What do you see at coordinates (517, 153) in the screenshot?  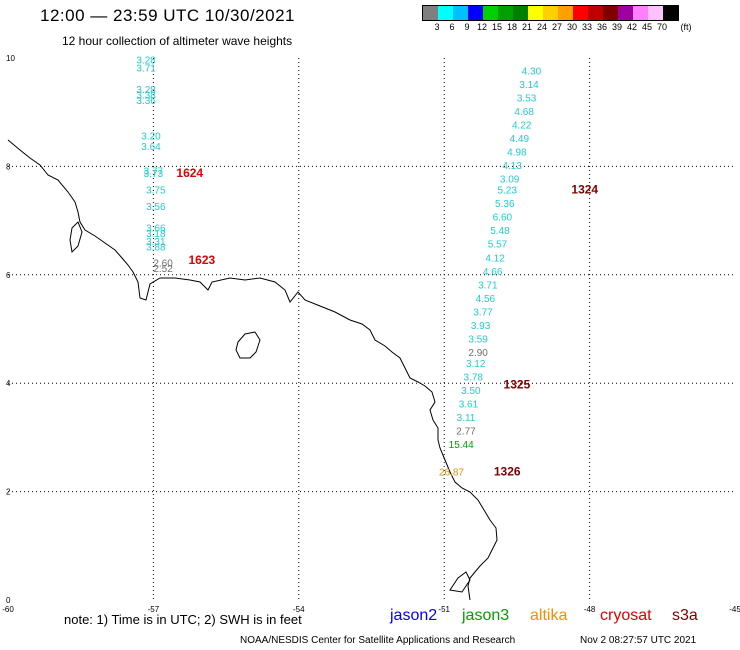 I see `wave-height-value: 4.98` at bounding box center [517, 153].